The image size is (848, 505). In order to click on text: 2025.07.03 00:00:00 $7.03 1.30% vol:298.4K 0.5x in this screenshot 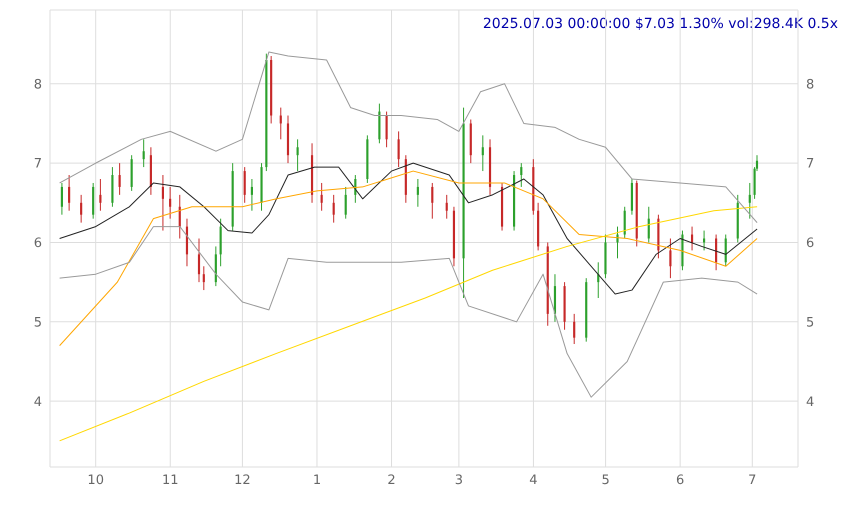, I will do `click(660, 24)`.